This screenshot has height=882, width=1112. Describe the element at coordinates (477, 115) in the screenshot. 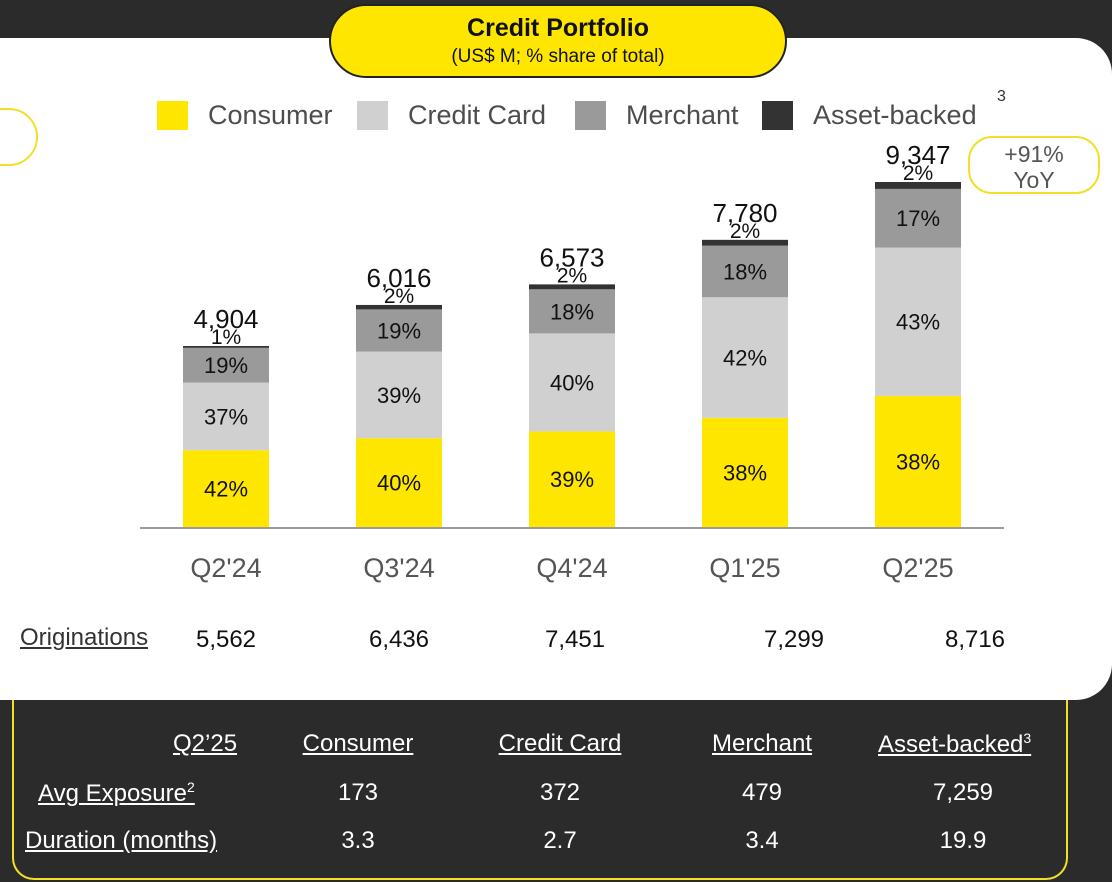

I see `legend-label: Credit Card` at that location.